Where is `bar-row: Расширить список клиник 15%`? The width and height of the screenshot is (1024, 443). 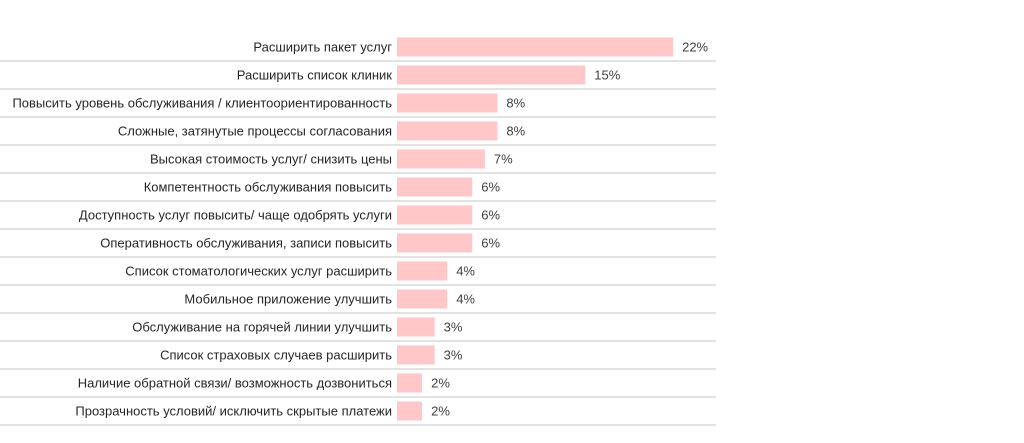 bar-row: Расширить список клиник 15% is located at coordinates (358, 77).